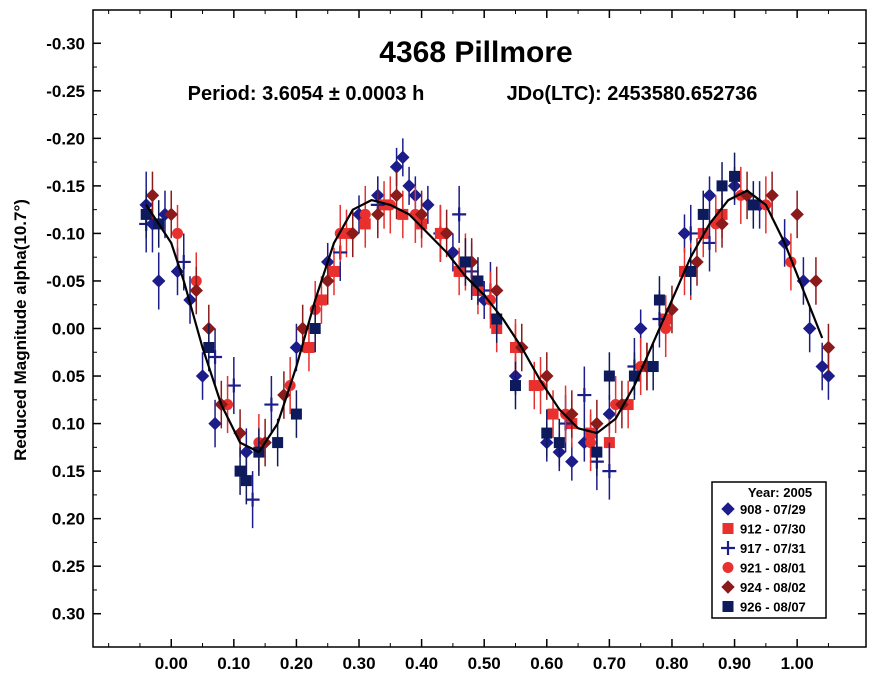 The image size is (880, 676). Describe the element at coordinates (68, 519) in the screenshot. I see `y-tick-label: 0.20` at that location.